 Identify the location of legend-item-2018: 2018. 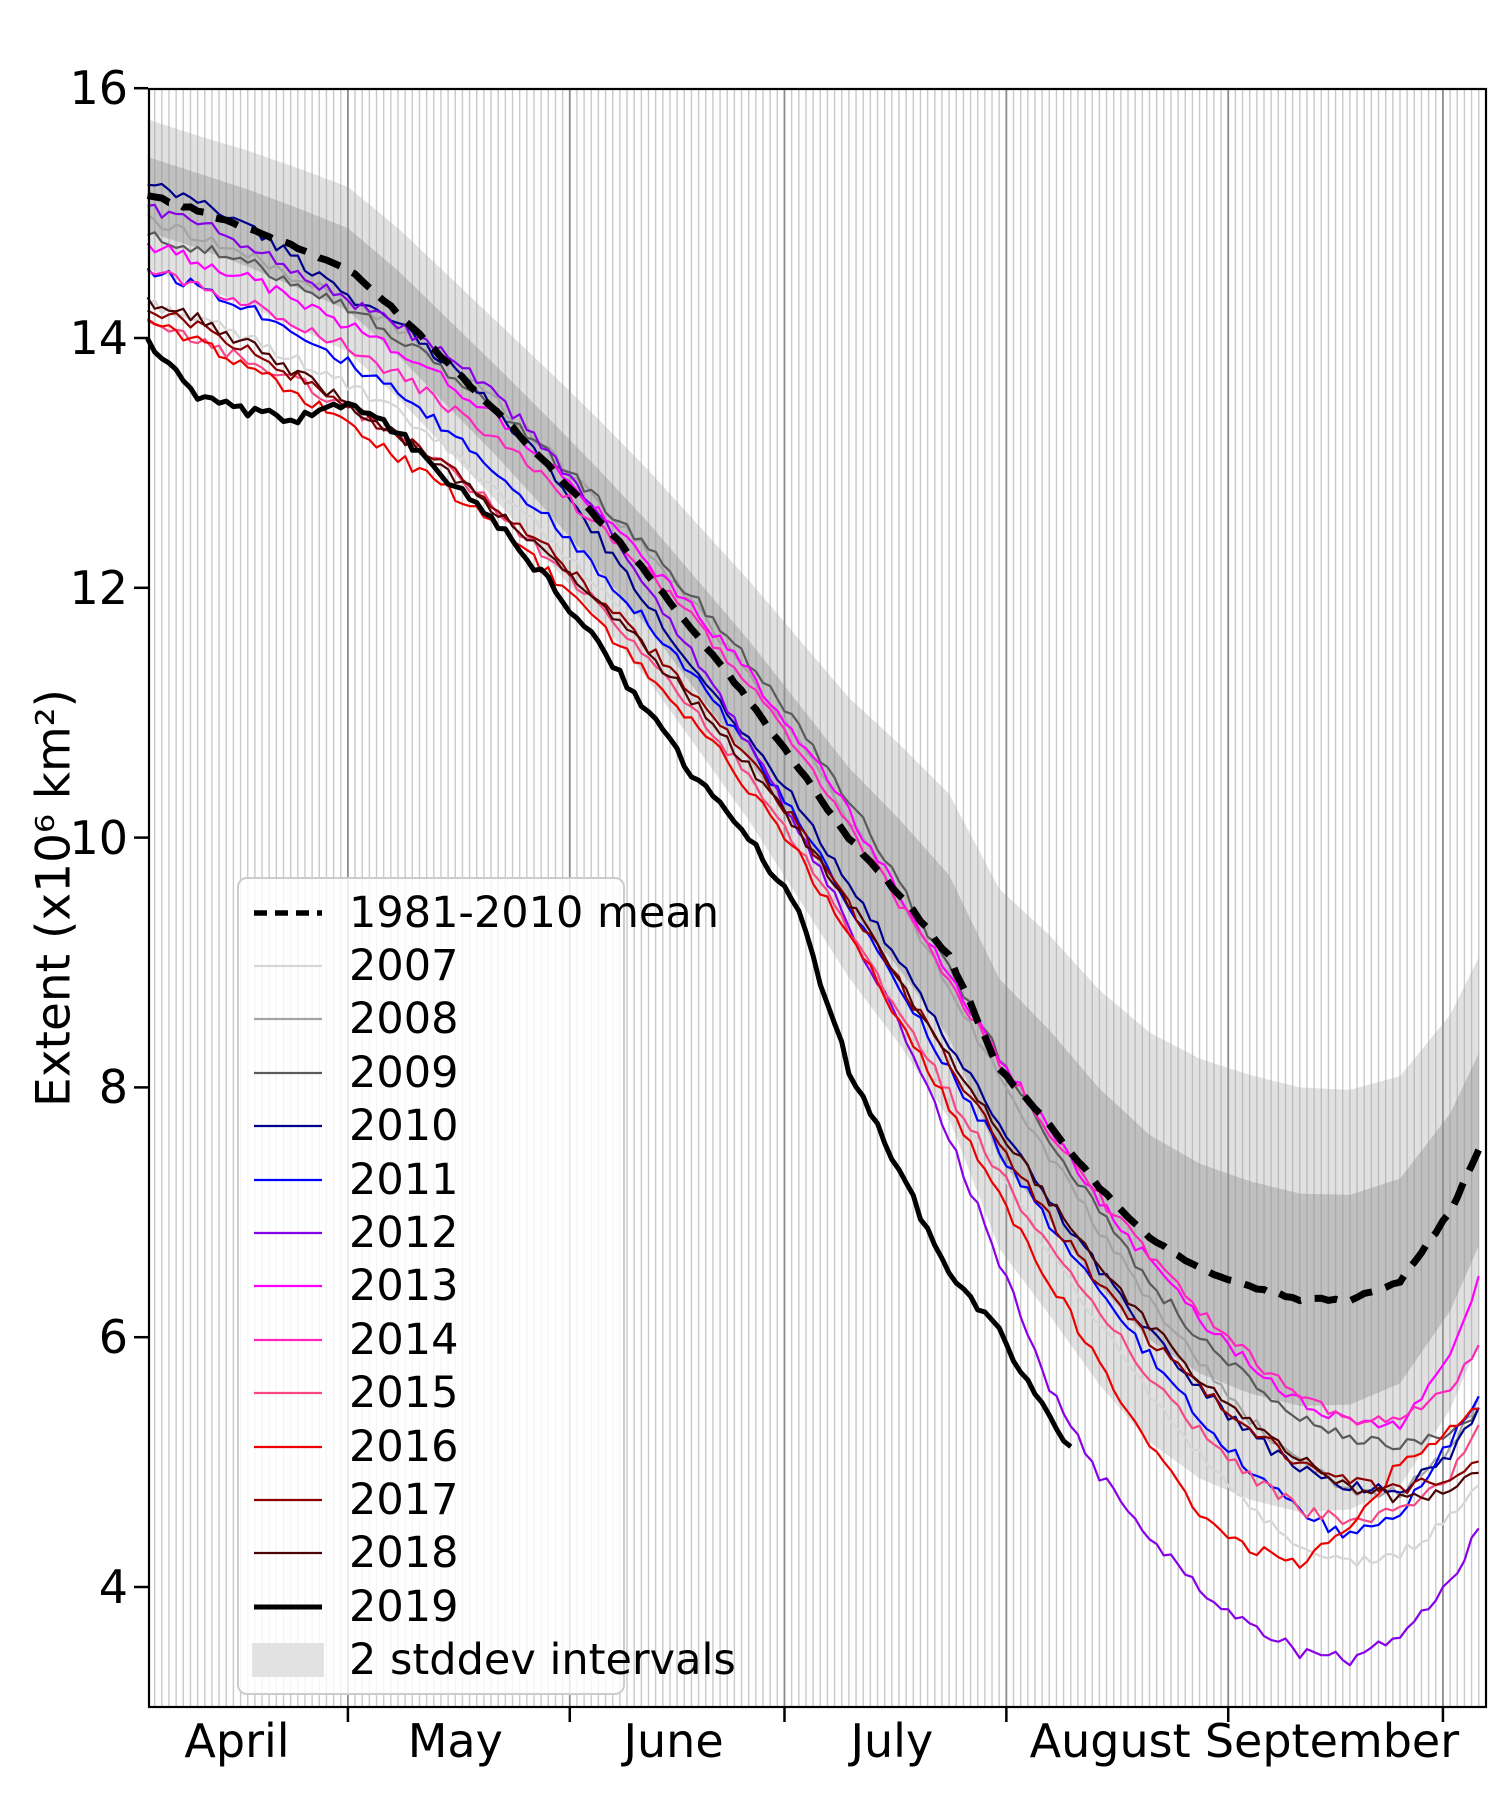
(431, 1553).